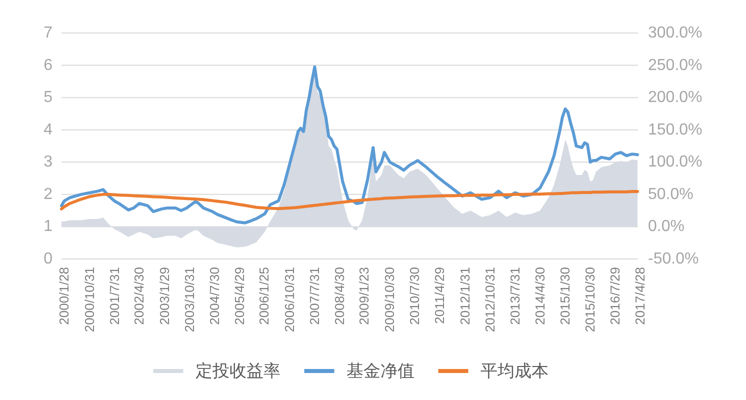  I want to click on x-tick-label: 2009/10/30, so click(390, 299).